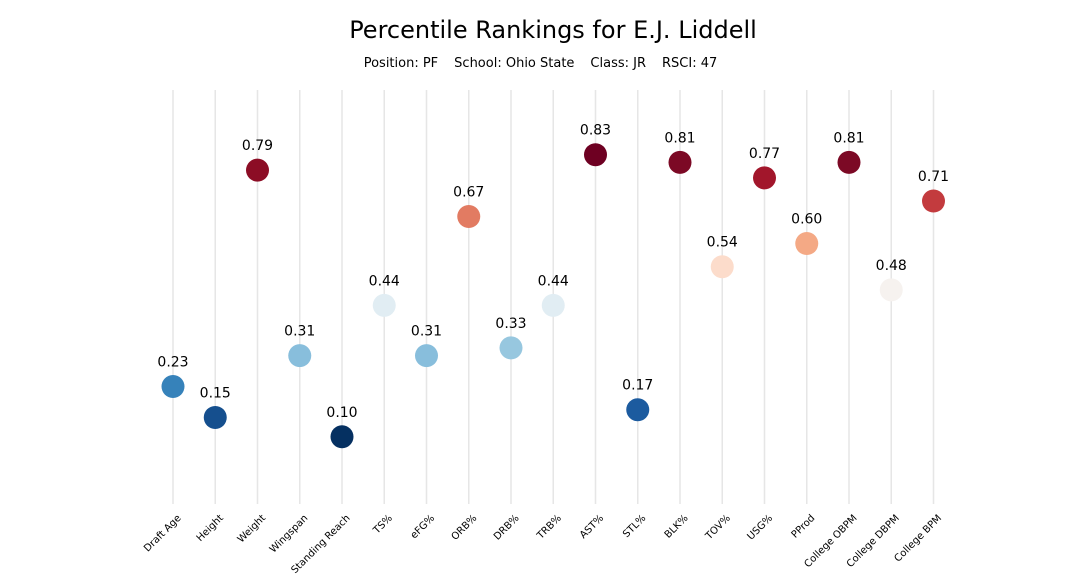 The image size is (1080, 576). What do you see at coordinates (257, 146) in the screenshot?
I see `value-label-weight: 0.79` at bounding box center [257, 146].